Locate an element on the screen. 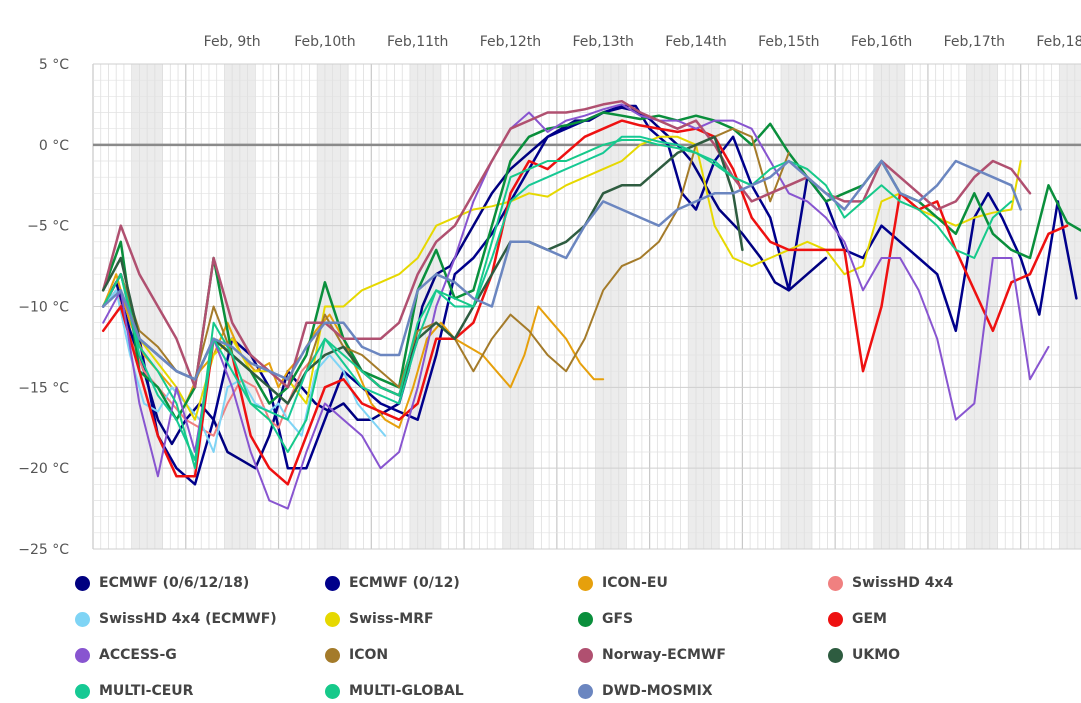  legend-item-icon: ICON is located at coordinates (356, 655).